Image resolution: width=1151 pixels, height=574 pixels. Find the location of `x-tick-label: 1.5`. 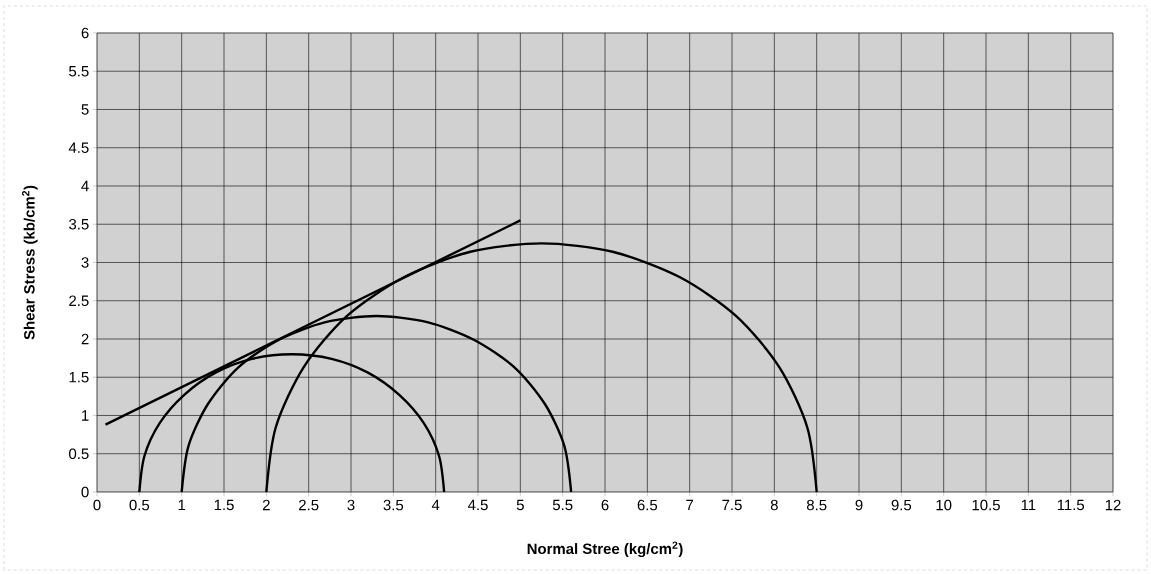

x-tick-label: 1.5 is located at coordinates (224, 505).